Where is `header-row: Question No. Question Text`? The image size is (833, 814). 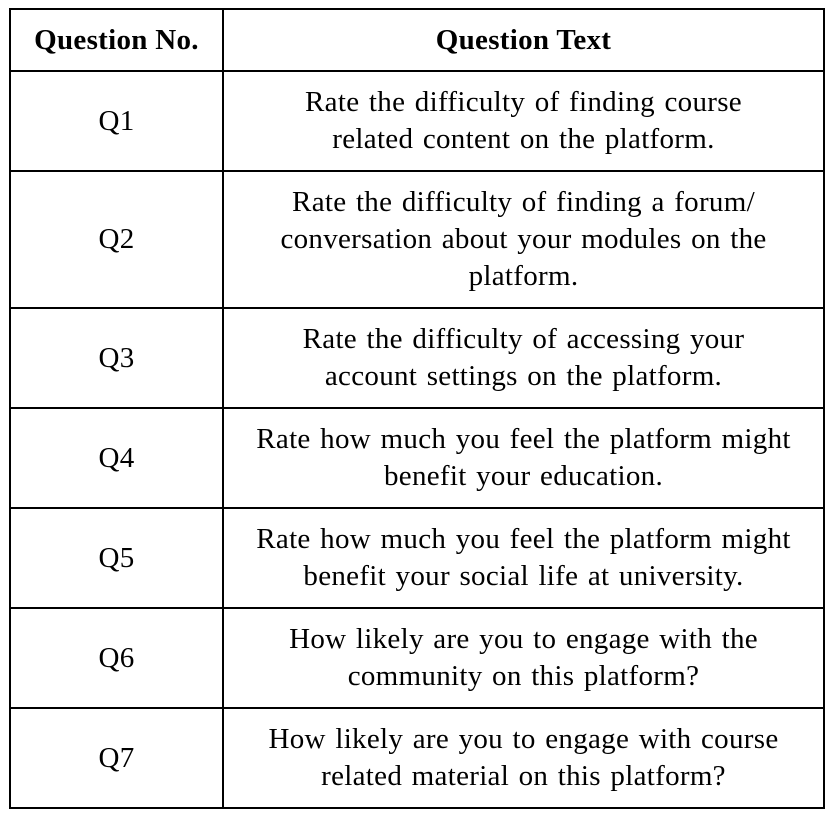
header-row: Question No. Question Text is located at coordinates (417, 40).